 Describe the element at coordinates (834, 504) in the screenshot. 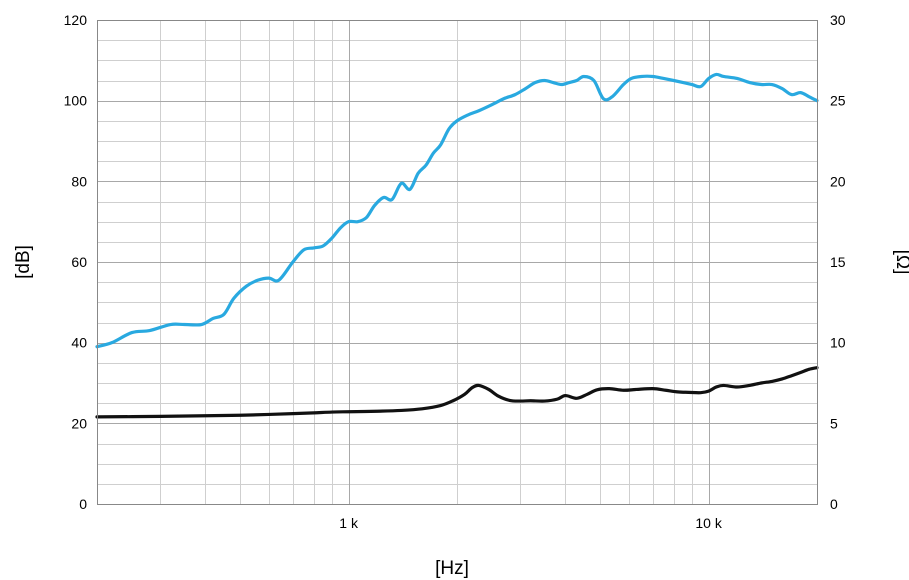

I see `y-right-tick-label: 0` at that location.